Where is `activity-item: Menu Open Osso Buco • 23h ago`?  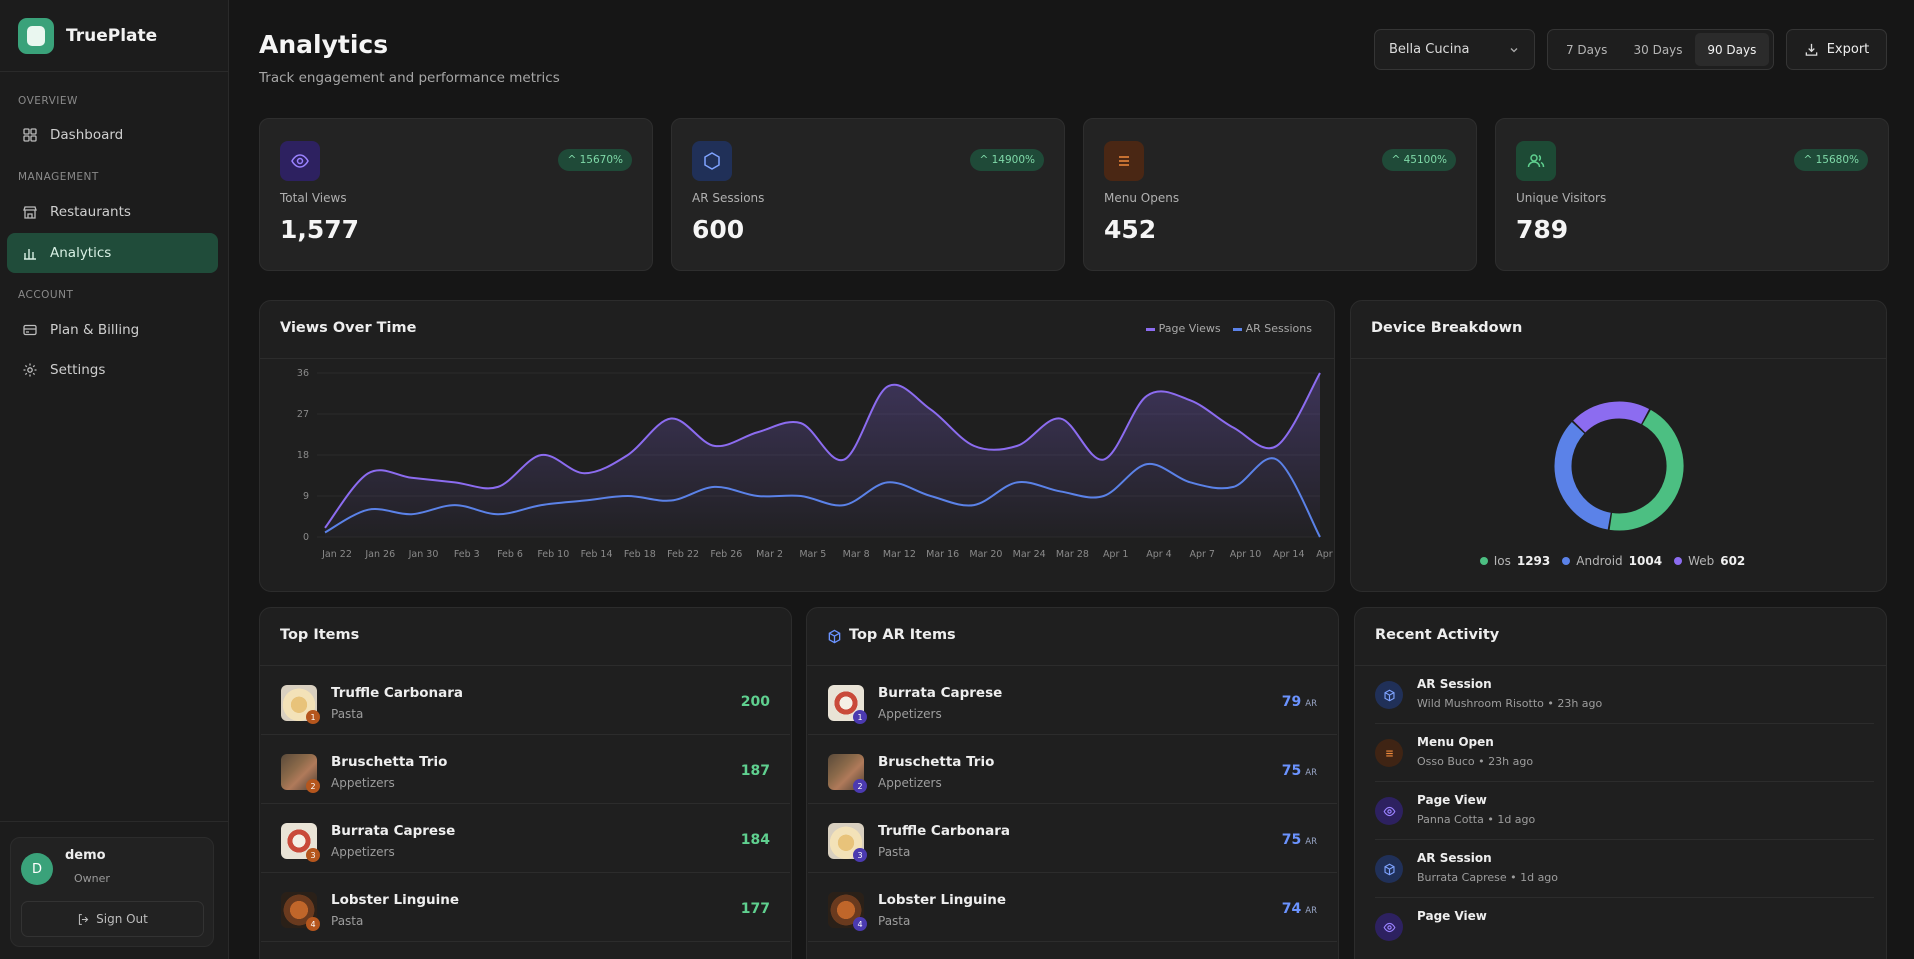
activity-item: Menu Open Osso Buco • 23h ago is located at coordinates (1624, 753).